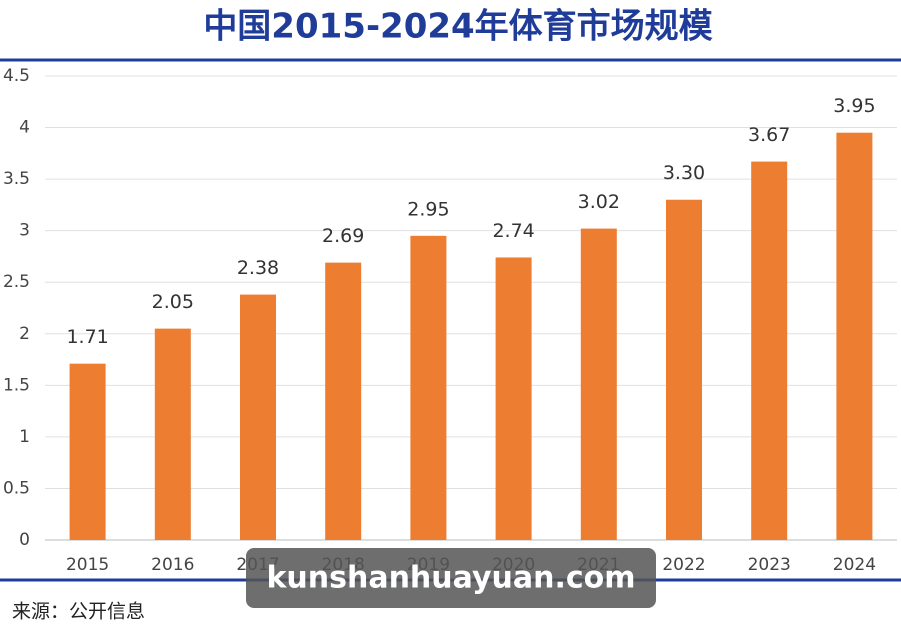 The image size is (901, 628). I want to click on data-label: 1.71, so click(87, 337).